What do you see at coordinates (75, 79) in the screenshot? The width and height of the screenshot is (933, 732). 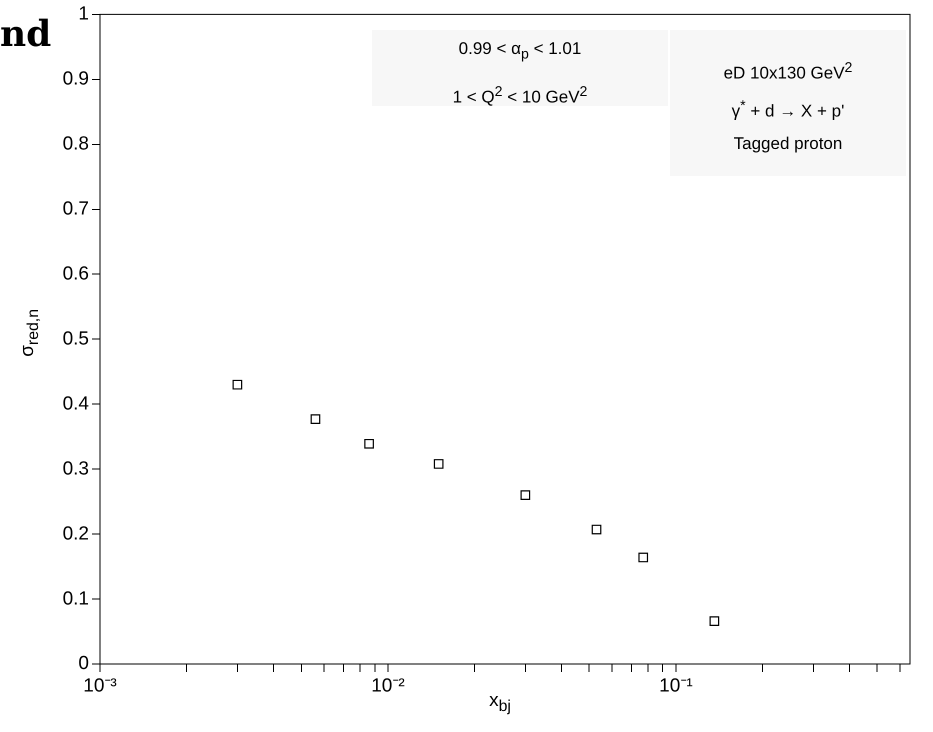 I see `y-tick-label: 0.9` at bounding box center [75, 79].